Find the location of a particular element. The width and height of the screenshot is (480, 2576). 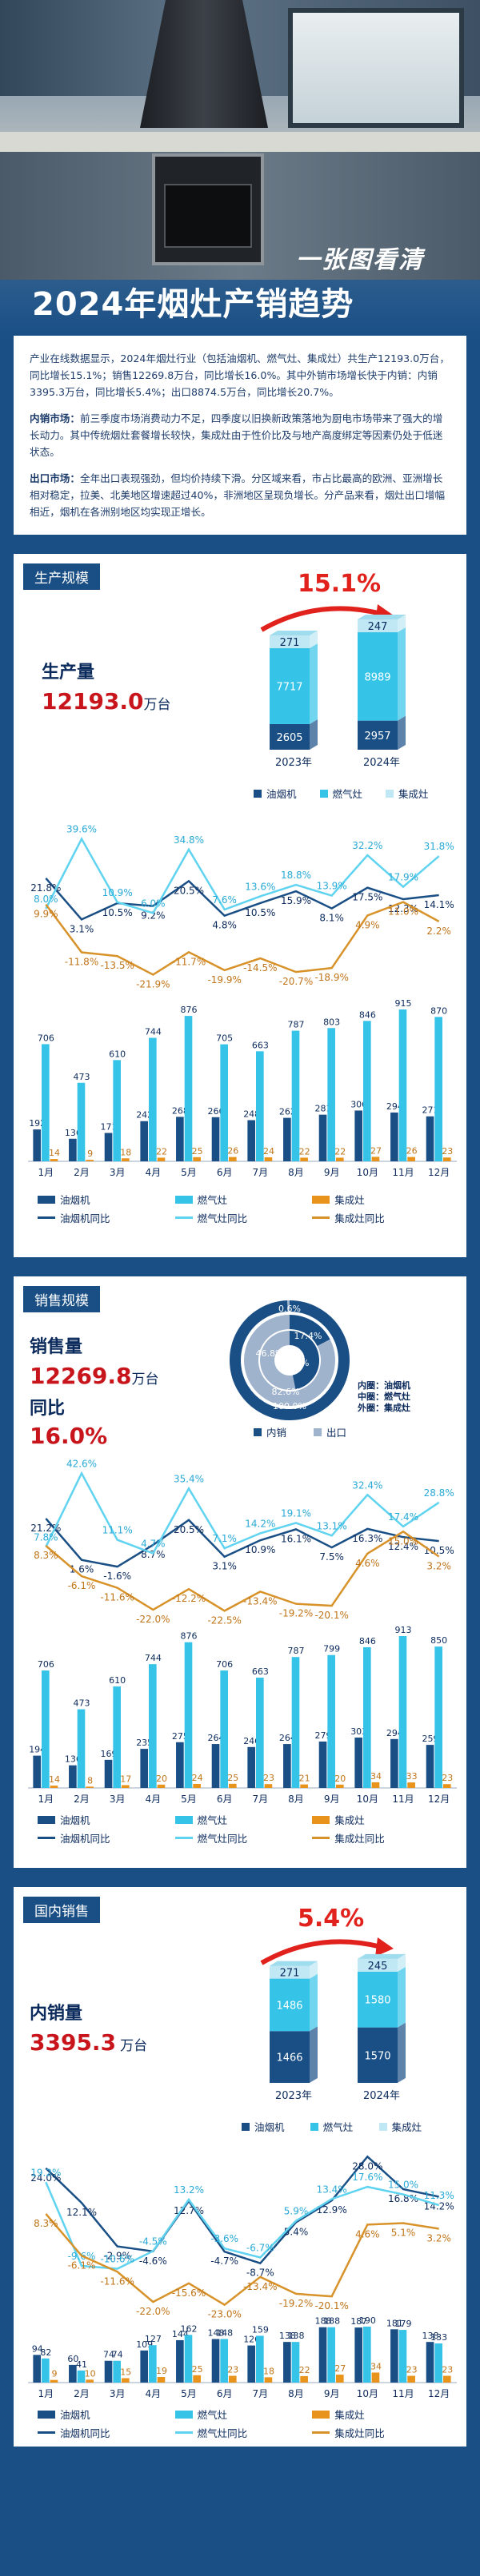

bar-value-label: 17 is located at coordinates (125, 1779).